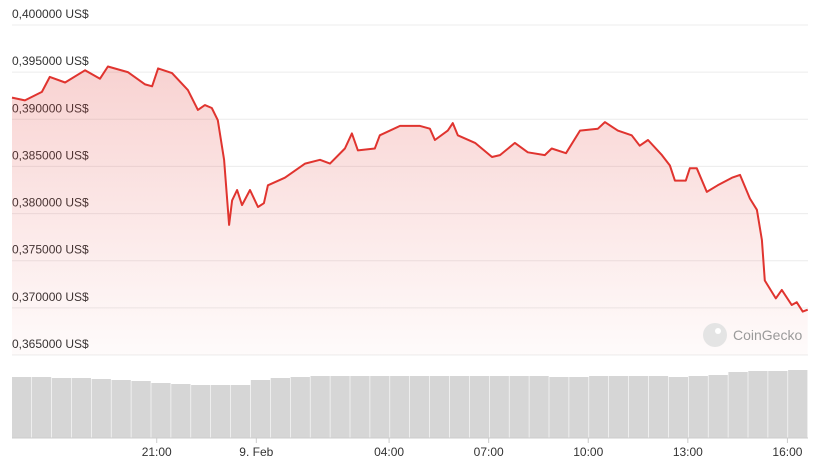  I want to click on x-tick-label: 16:00, so click(787, 452).